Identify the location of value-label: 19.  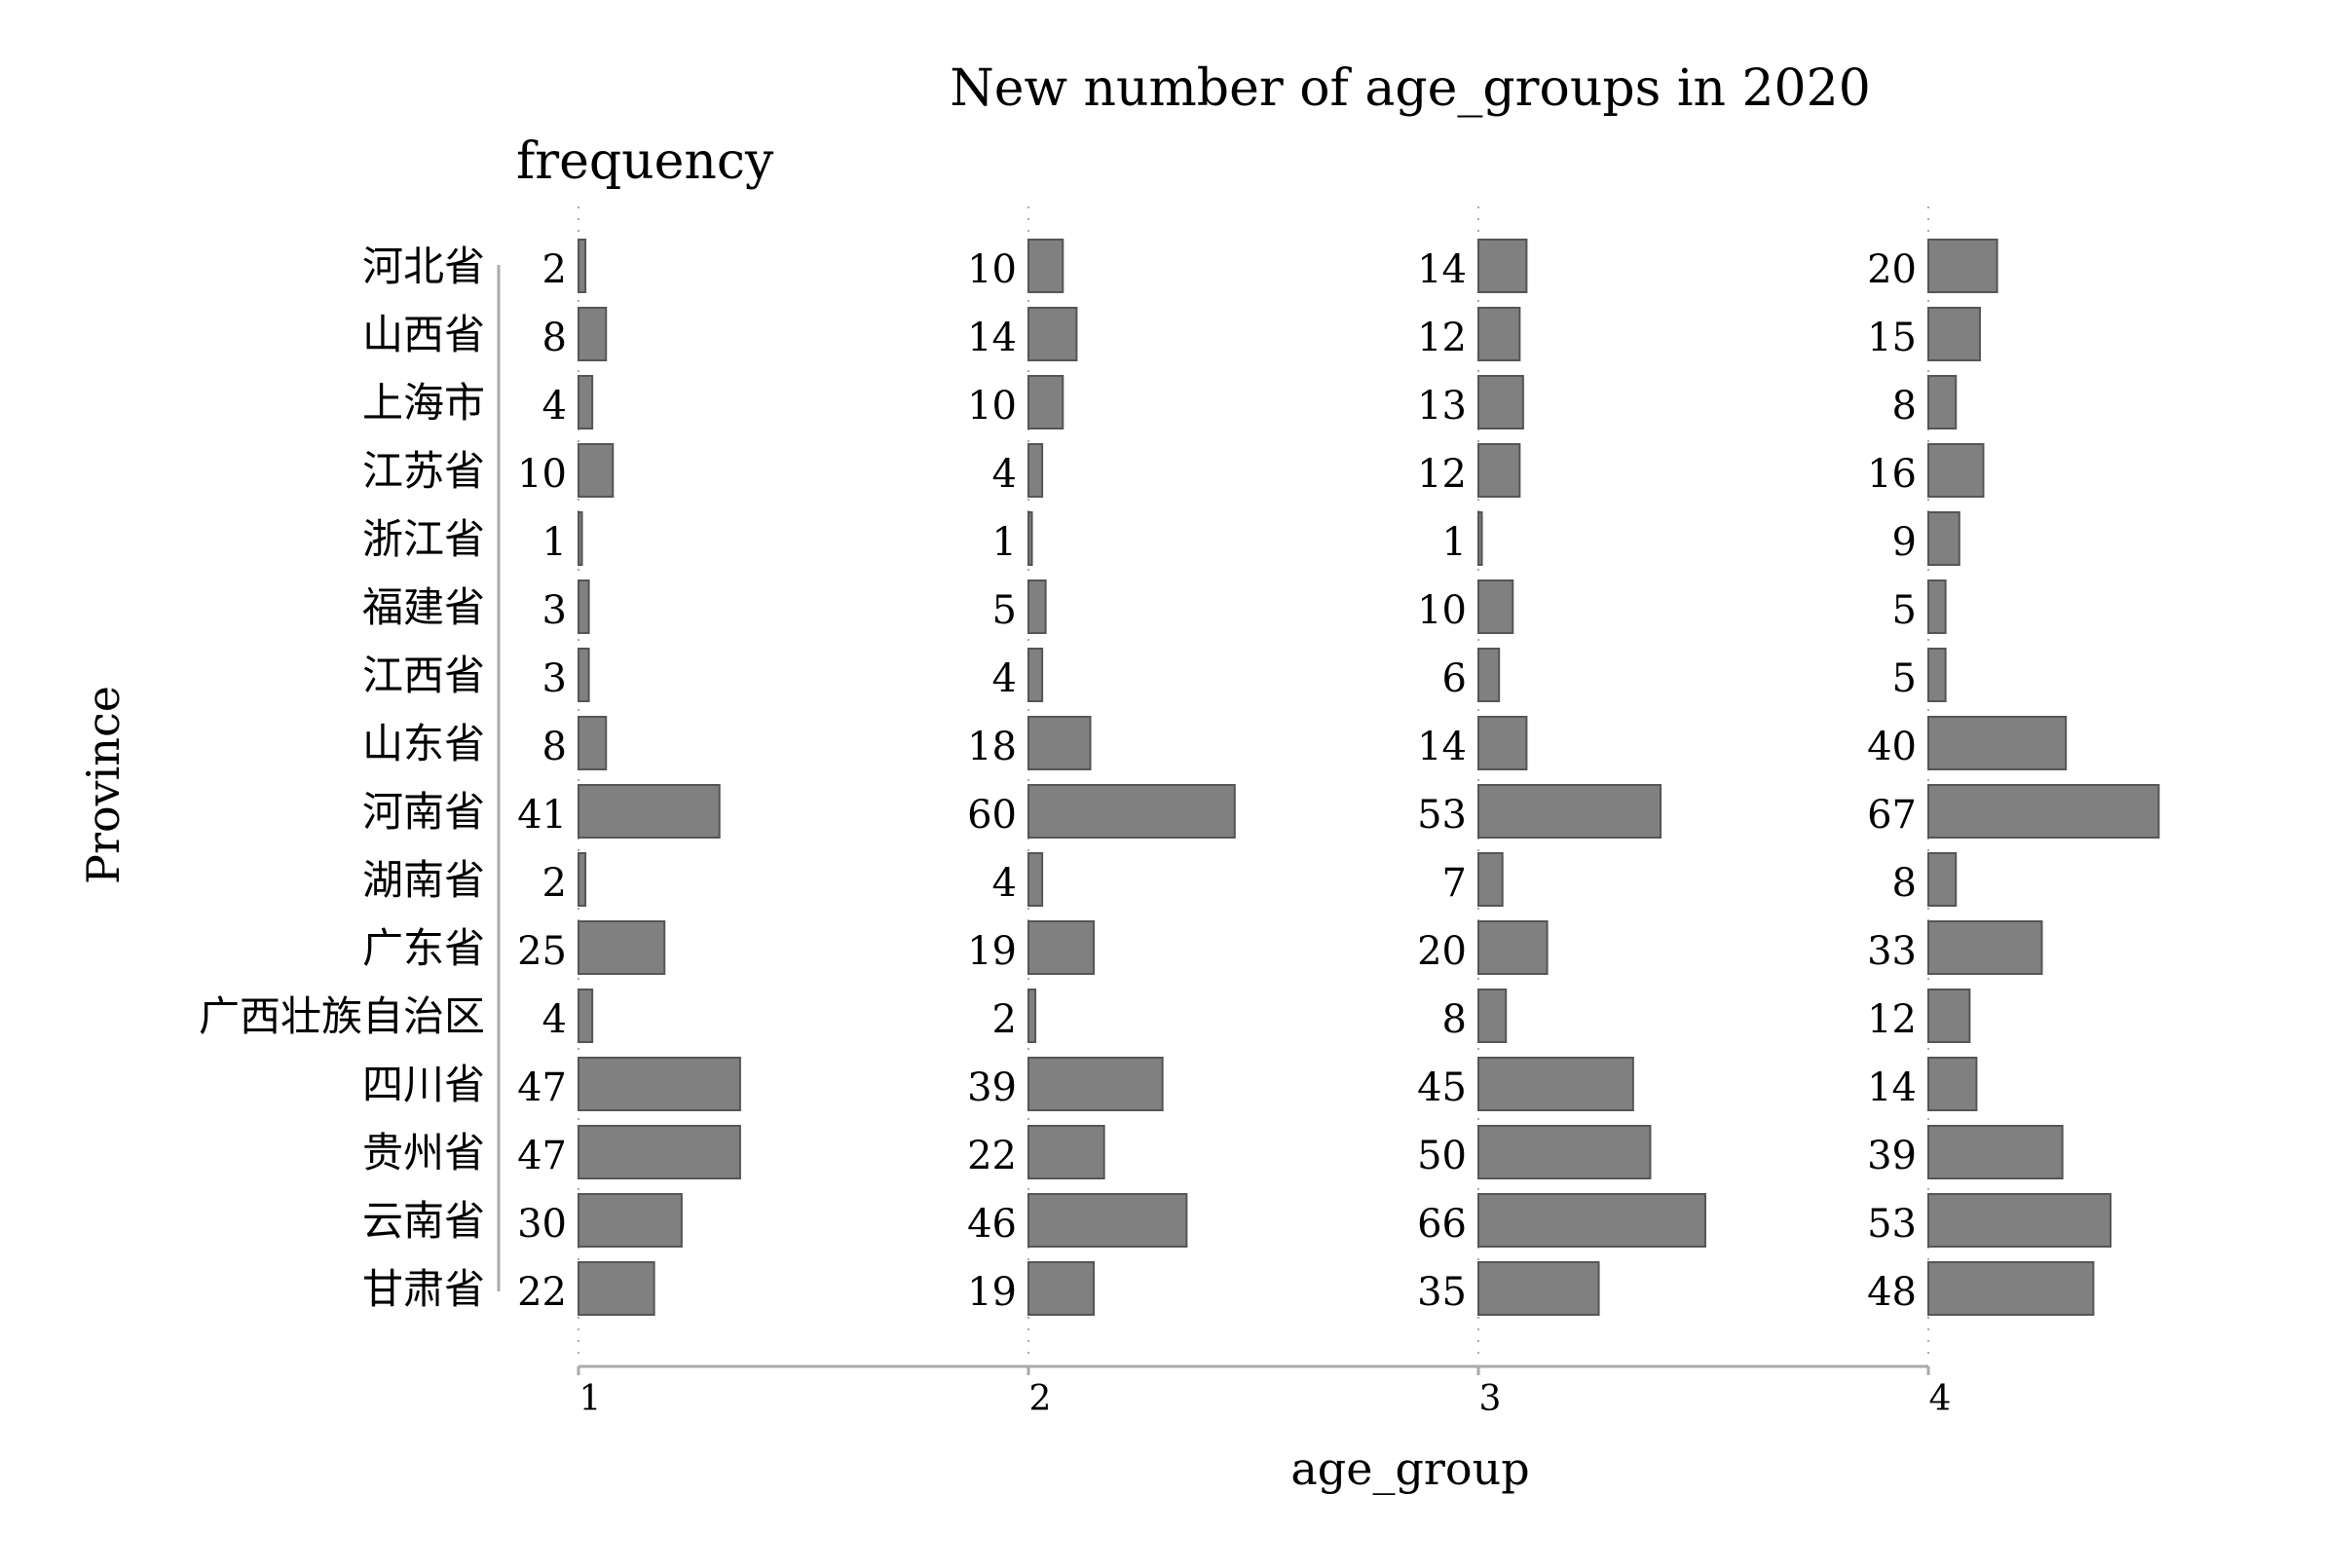
(992, 951).